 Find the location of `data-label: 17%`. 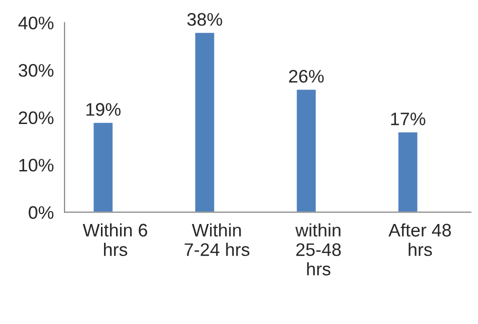

data-label: 17% is located at coordinates (408, 119).